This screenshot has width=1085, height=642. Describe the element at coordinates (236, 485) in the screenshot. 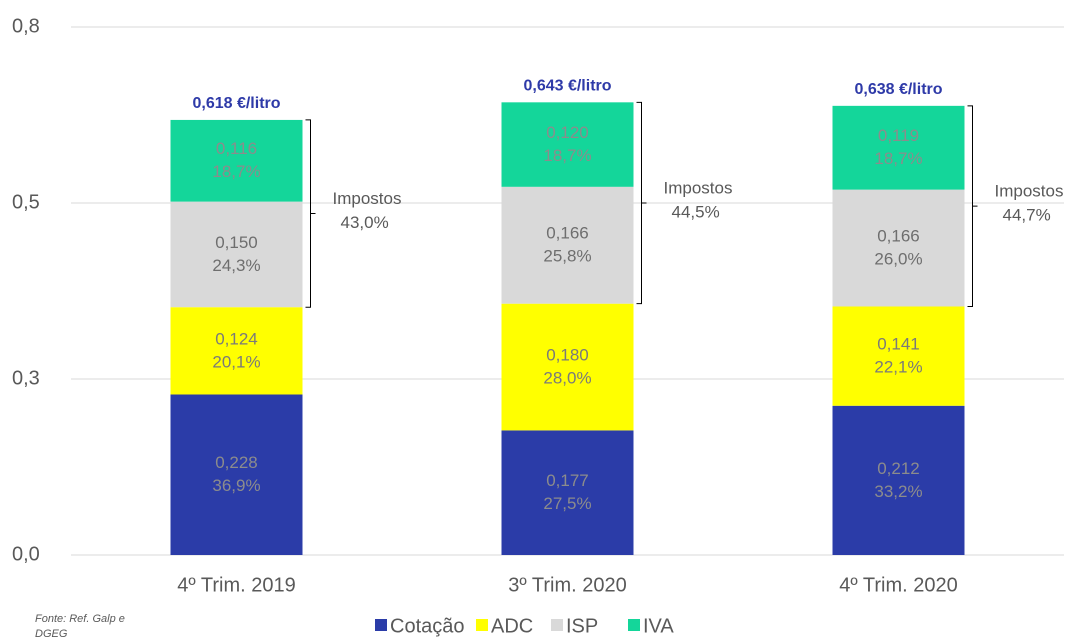

I see `percent-label: 36,9%` at that location.